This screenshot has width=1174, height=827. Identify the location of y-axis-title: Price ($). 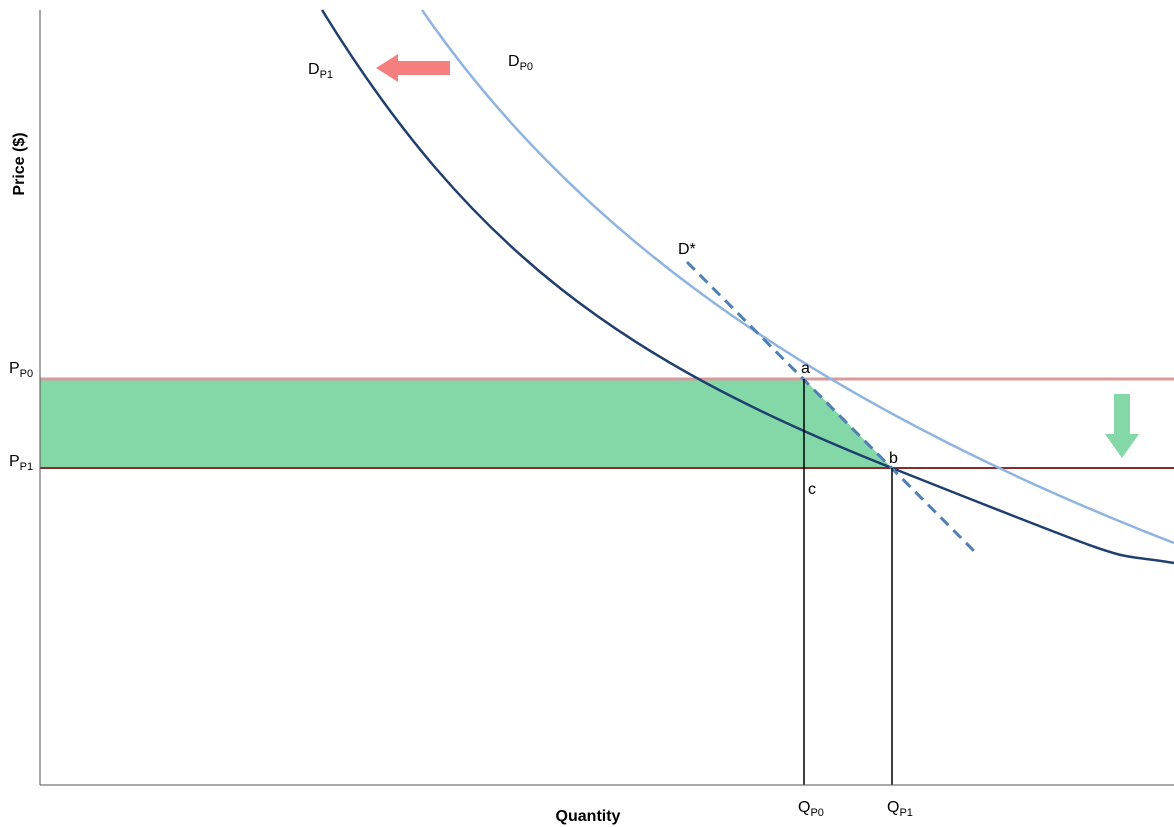
(19, 163).